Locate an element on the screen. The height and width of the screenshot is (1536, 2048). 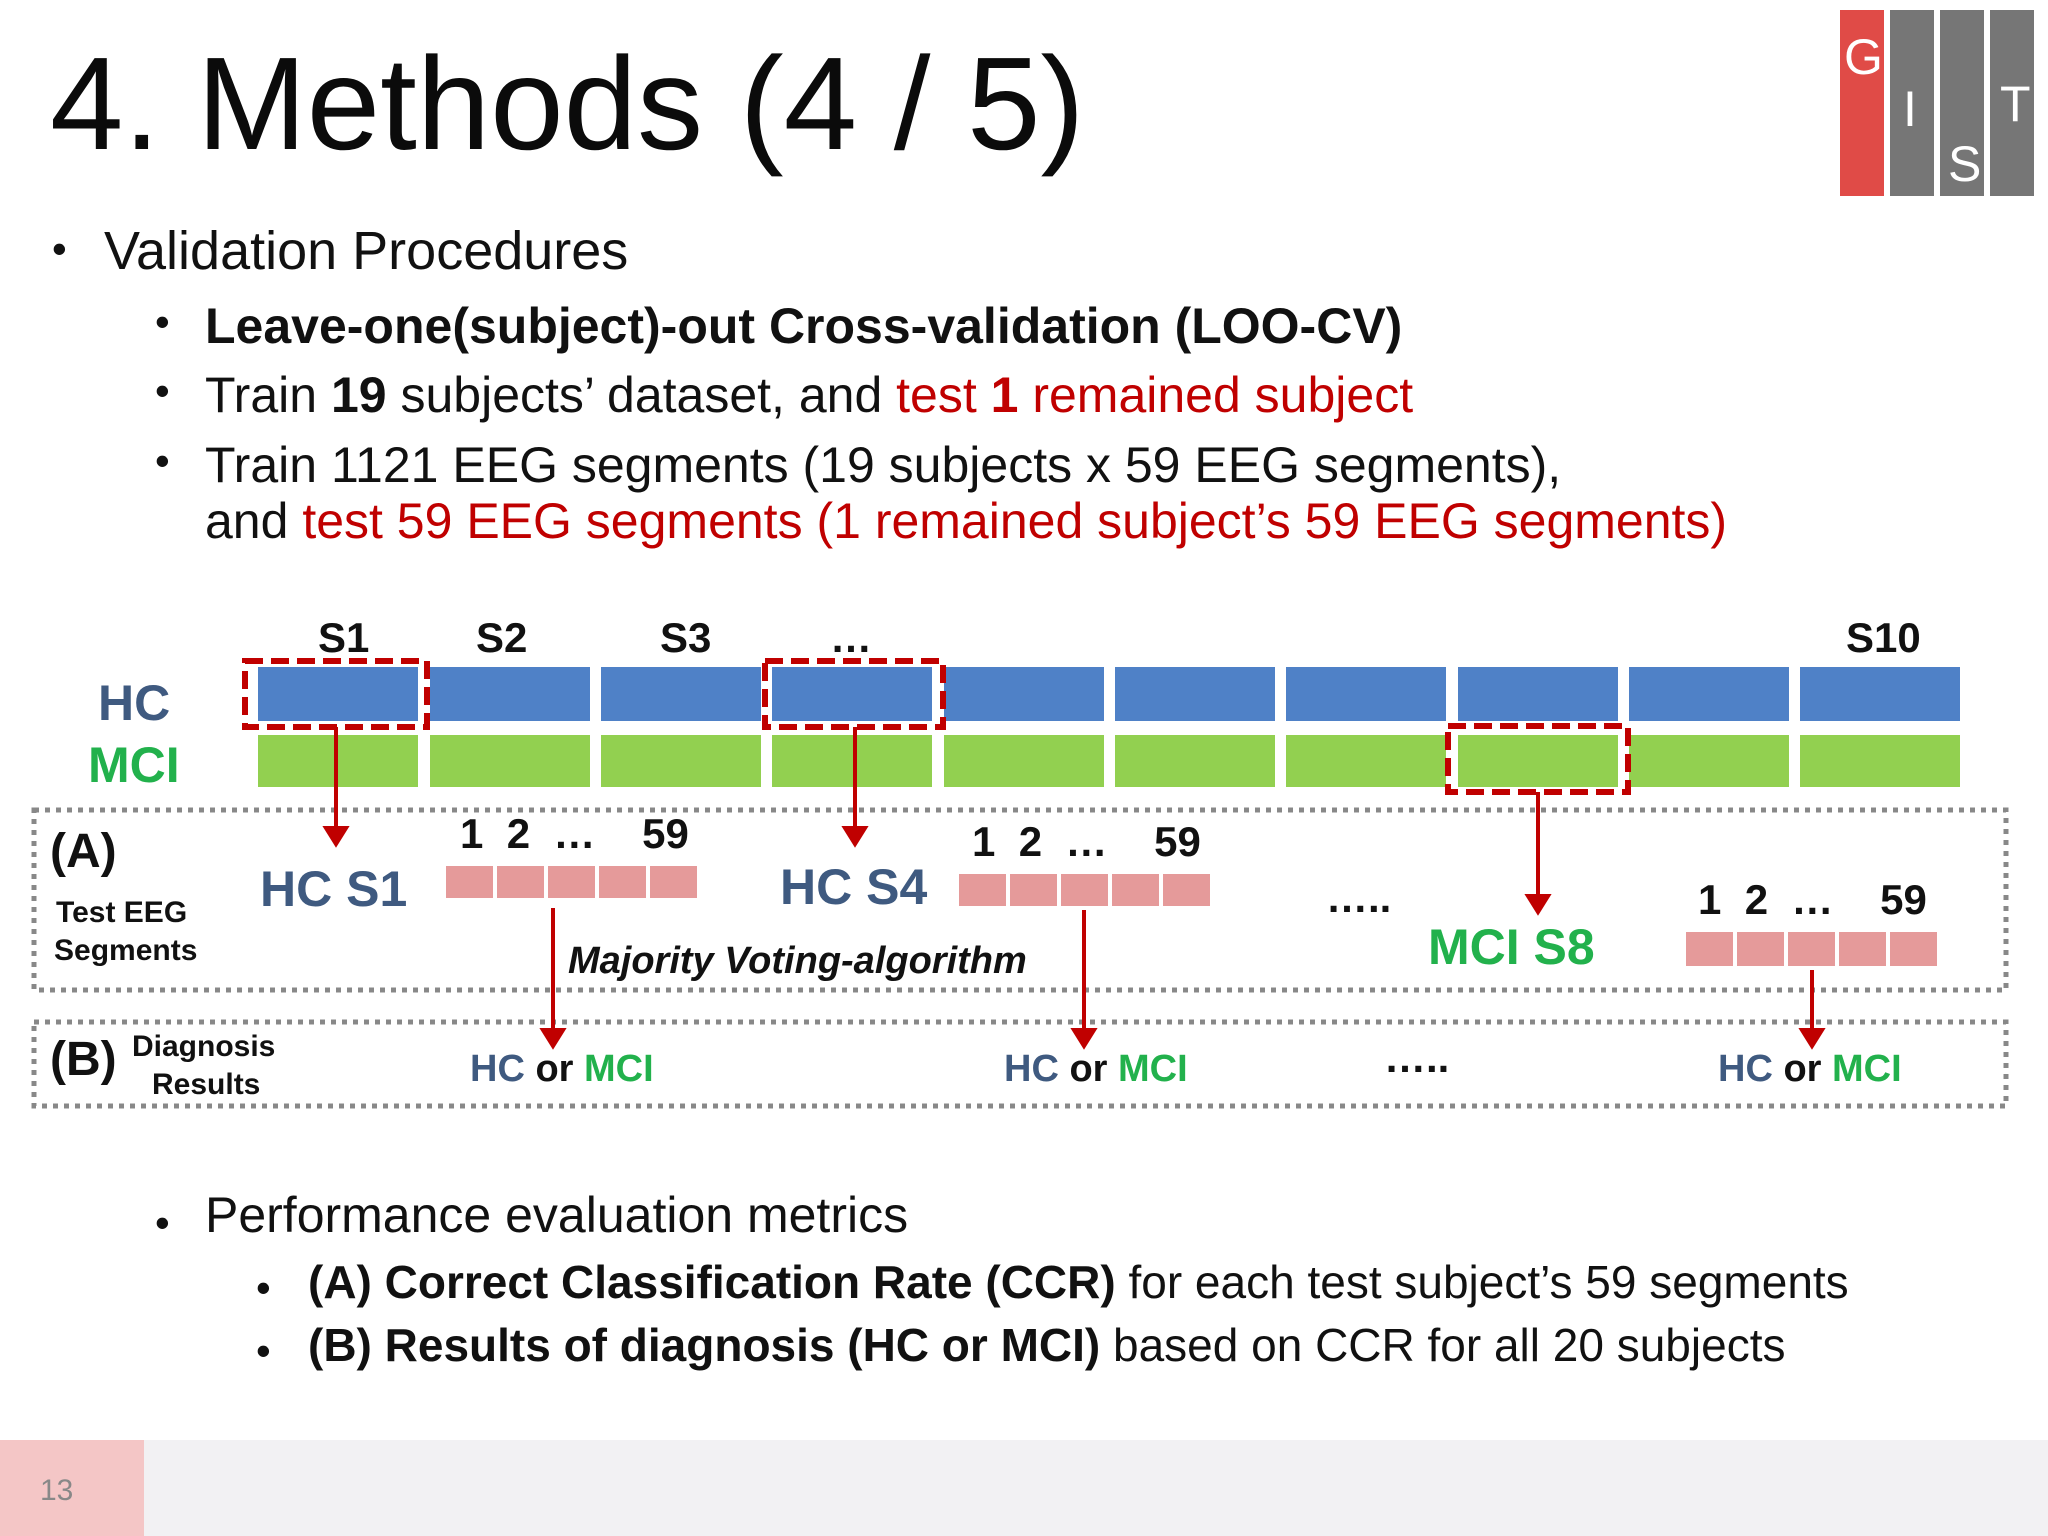
text-bold: 19 is located at coordinates (358, 395).